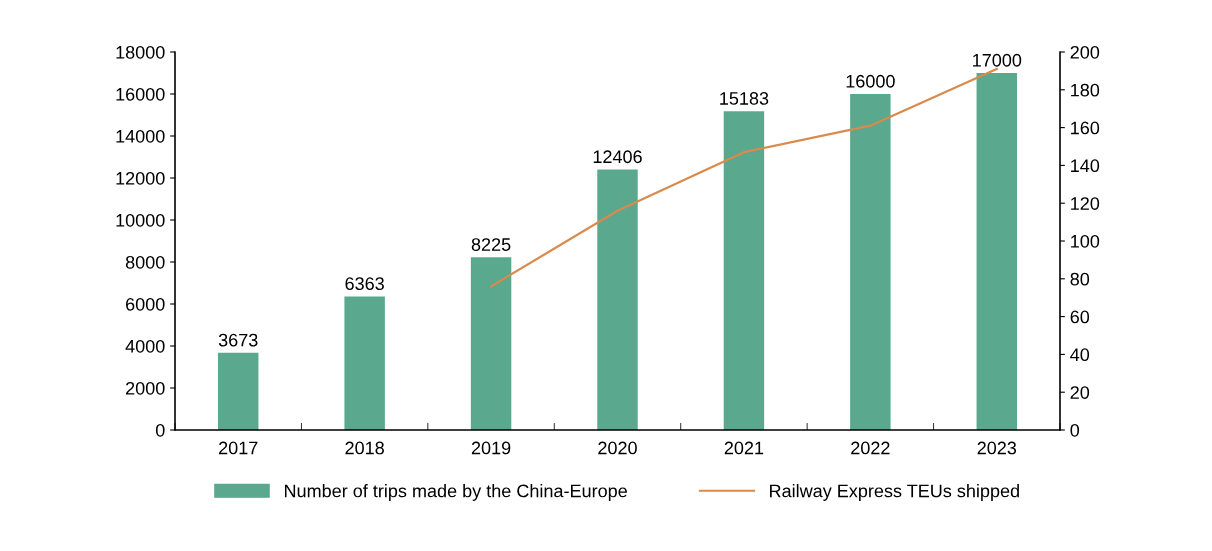 The image size is (1212, 551). What do you see at coordinates (1085, 166) in the screenshot?
I see `y2-tick-label: 140` at bounding box center [1085, 166].